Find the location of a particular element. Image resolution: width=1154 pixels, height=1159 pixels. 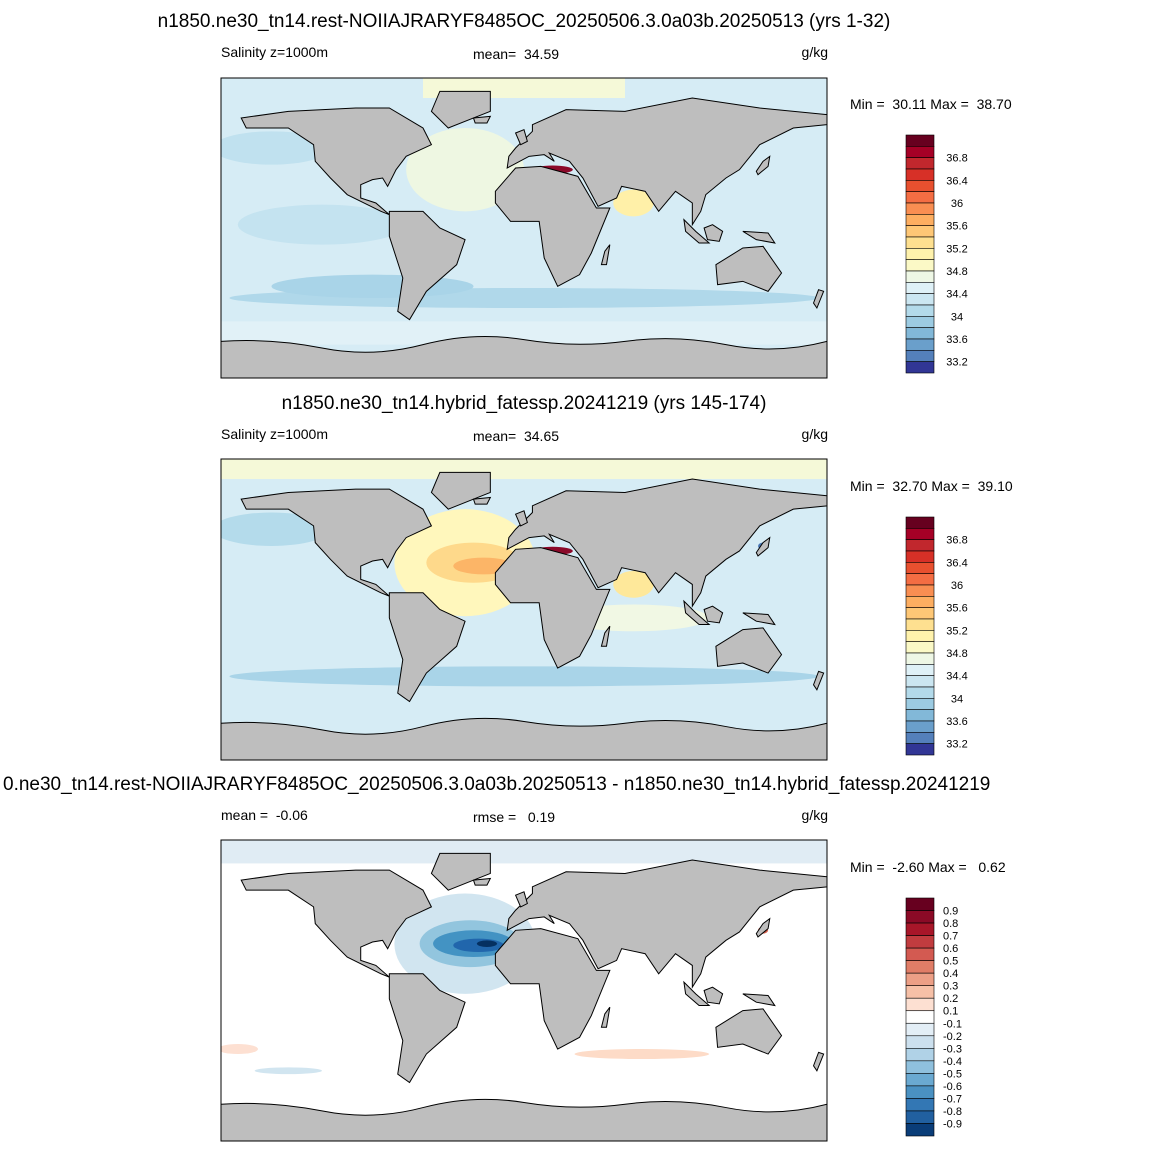

colorbar-label: 0.3 is located at coordinates (950, 987).